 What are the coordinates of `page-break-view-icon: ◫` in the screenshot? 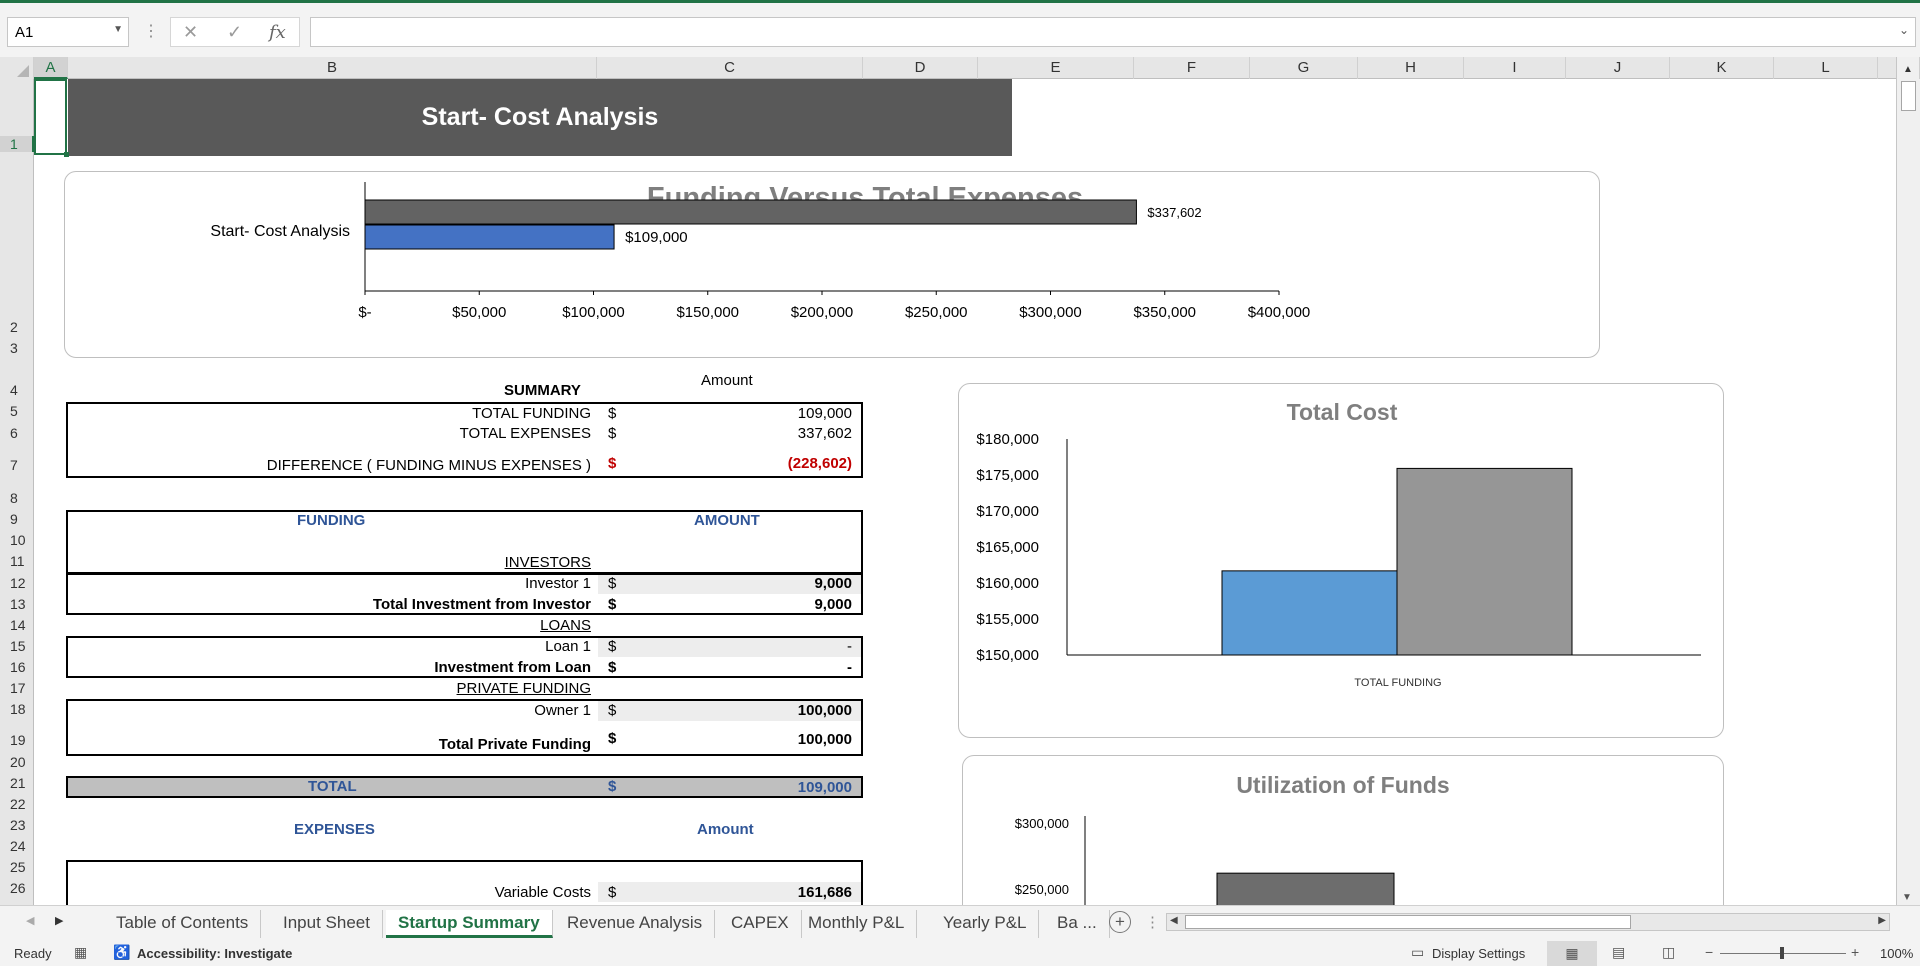 It's located at (1669, 952).